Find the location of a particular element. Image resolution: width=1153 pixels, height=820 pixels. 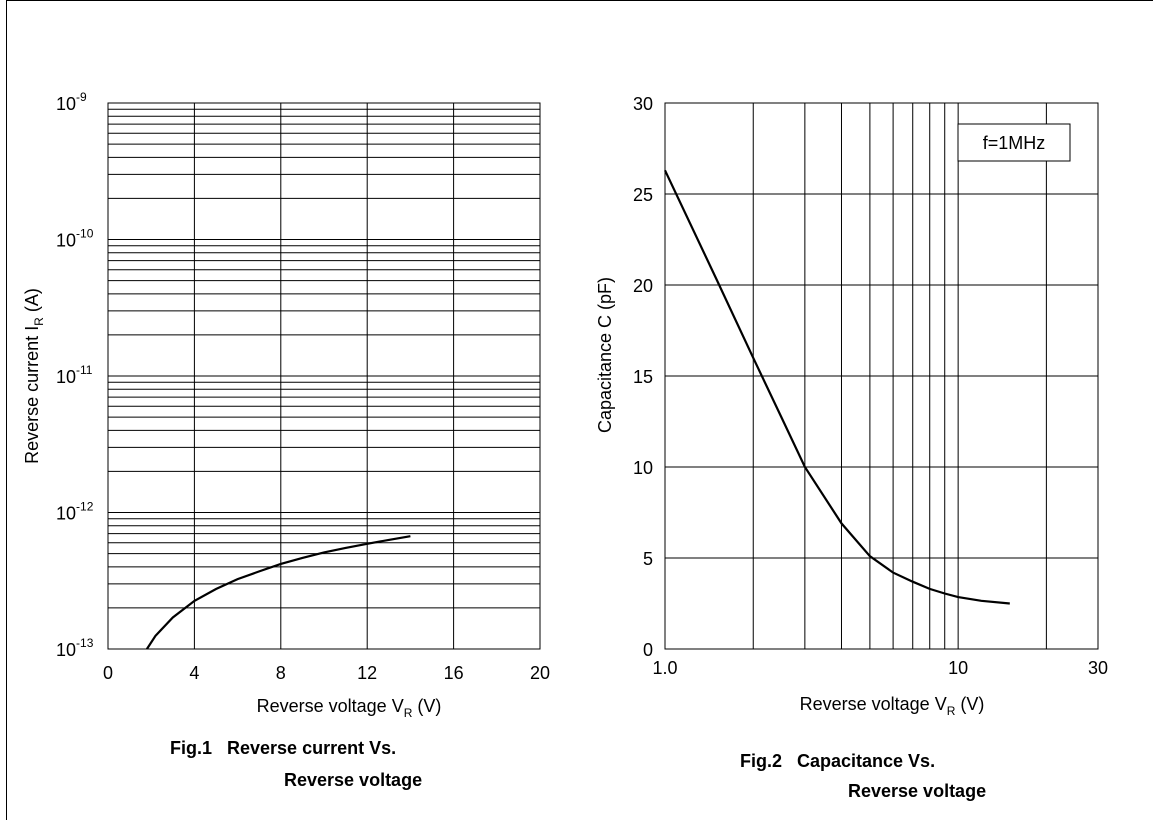

fig2-x-axis-label: Reverse voltage VR (V) is located at coordinates (892, 706).